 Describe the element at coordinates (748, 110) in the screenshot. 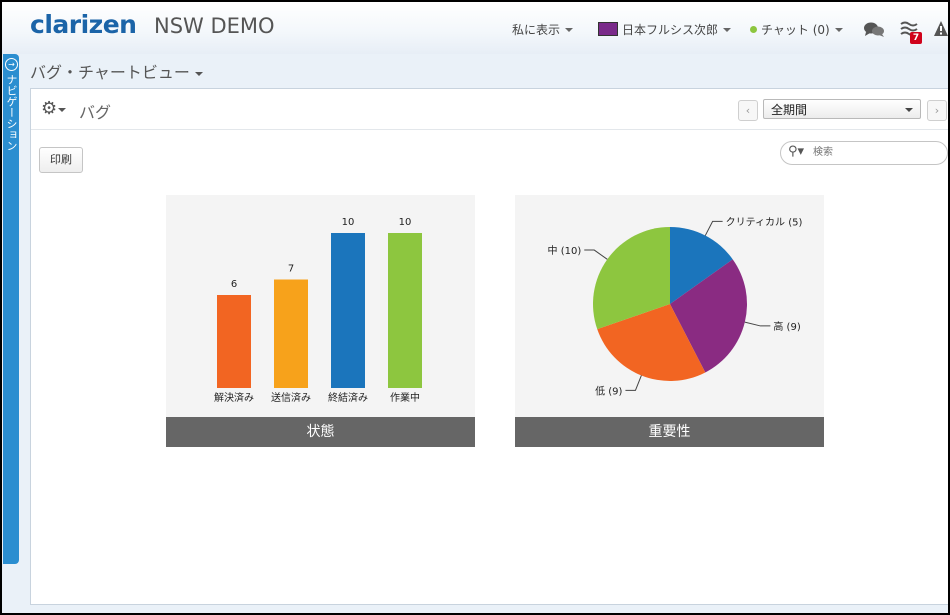

I see `previous-button: ‹` at that location.